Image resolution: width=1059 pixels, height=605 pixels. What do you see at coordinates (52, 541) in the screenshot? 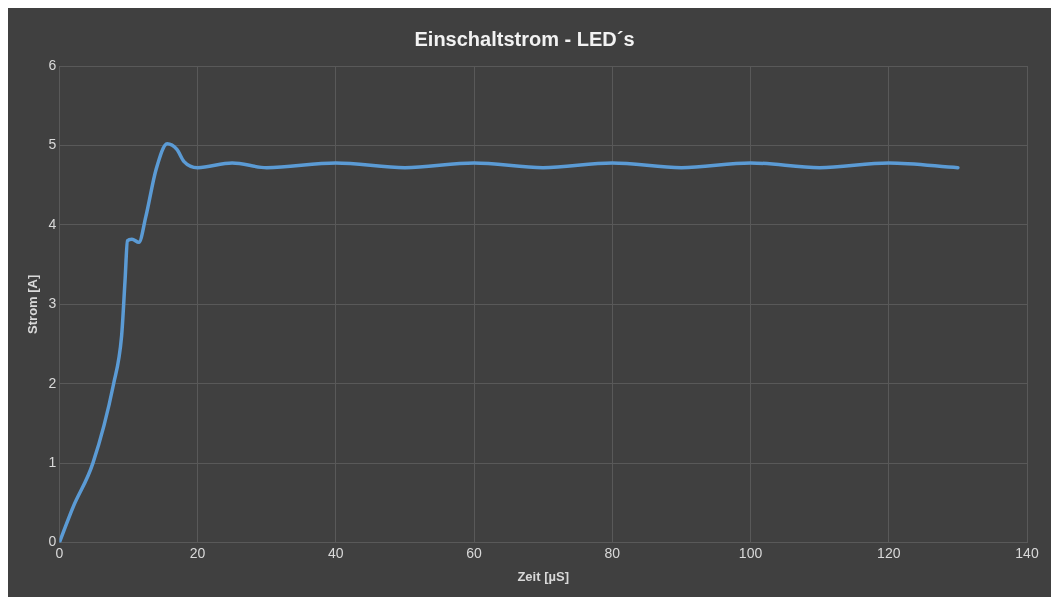
I see `y-tick-label: 0` at bounding box center [52, 541].